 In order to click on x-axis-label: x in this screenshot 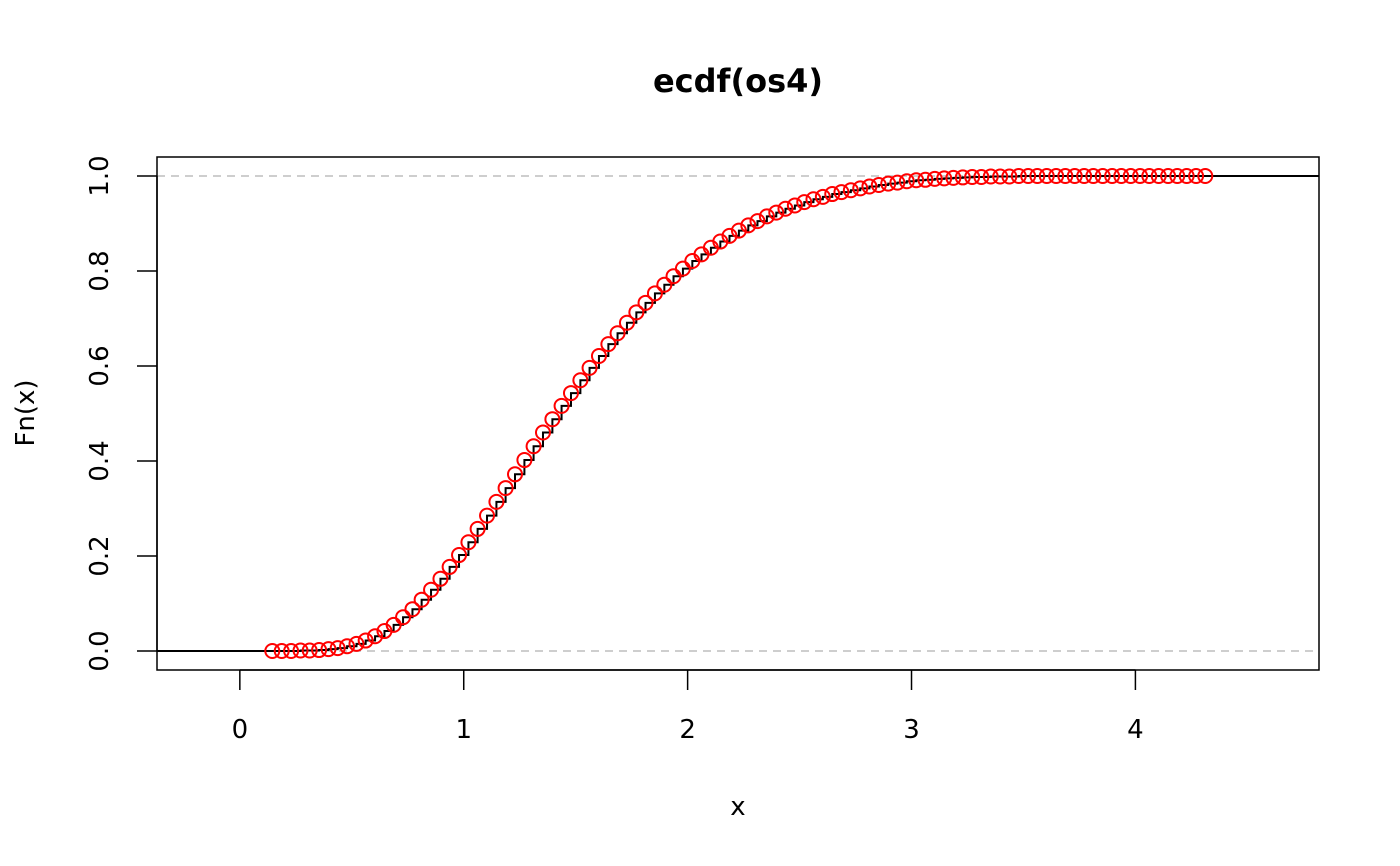, I will do `click(737, 807)`.